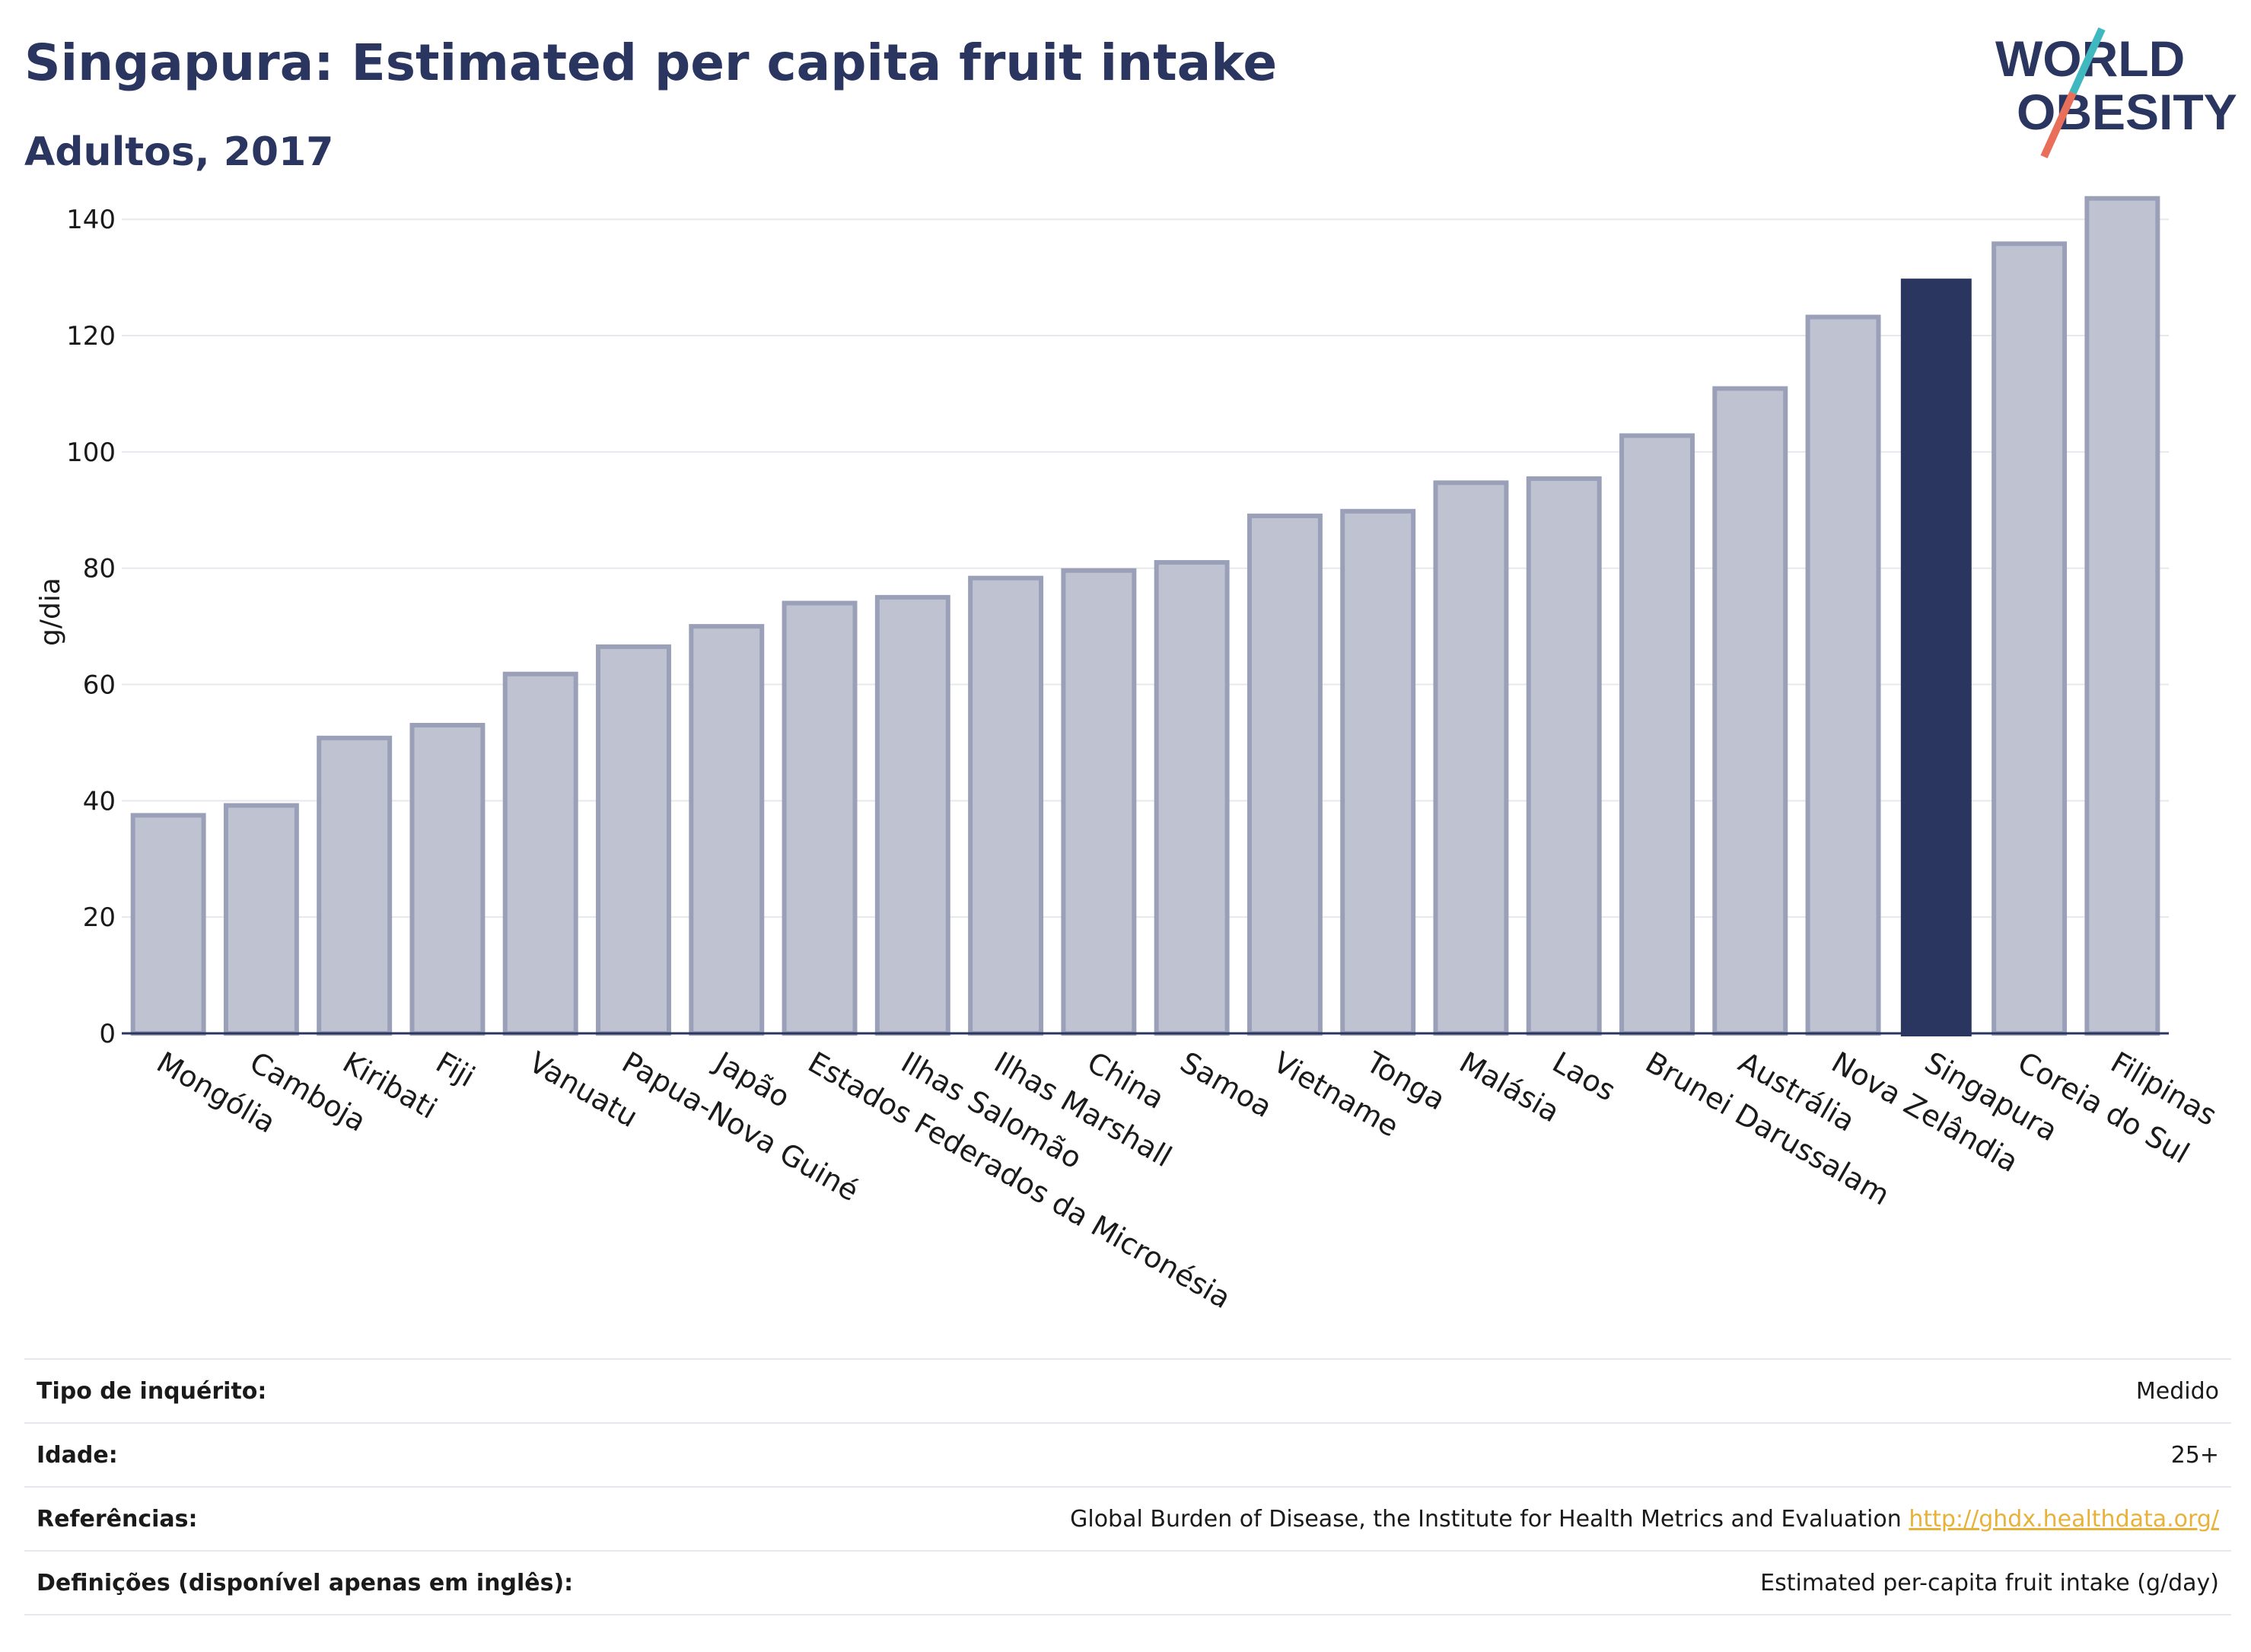 The height and width of the screenshot is (1652, 2251). Describe the element at coordinates (2064, 1519) in the screenshot. I see `reference-link: http://ghdx.healthdata.org/` at that location.